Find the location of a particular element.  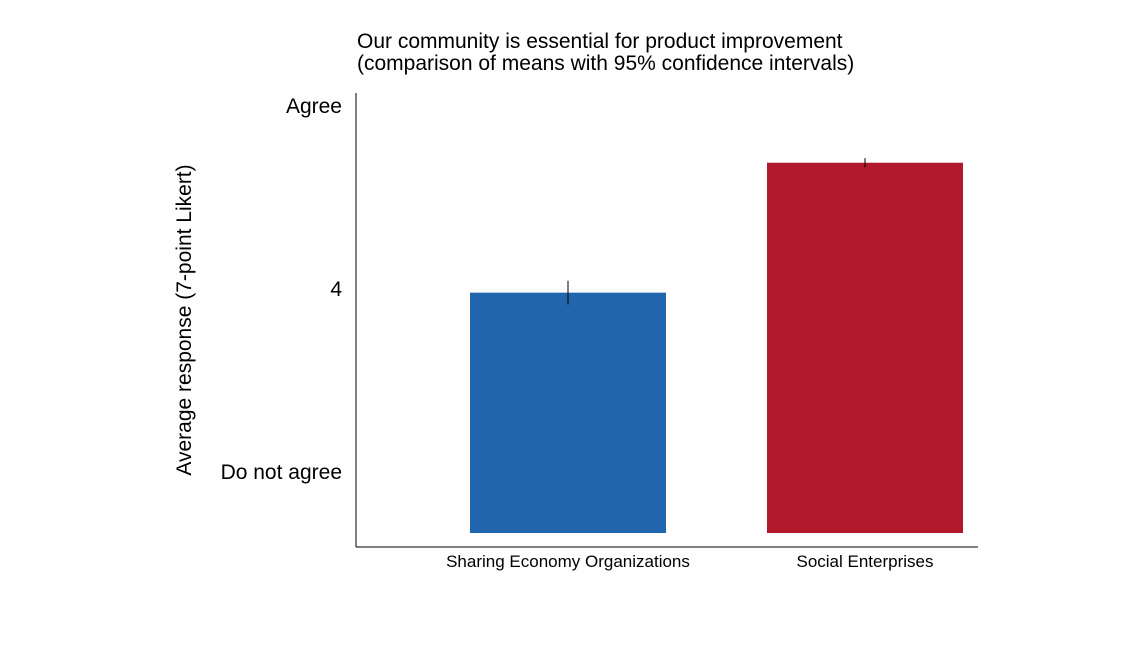

error-bars is located at coordinates (716, 231).